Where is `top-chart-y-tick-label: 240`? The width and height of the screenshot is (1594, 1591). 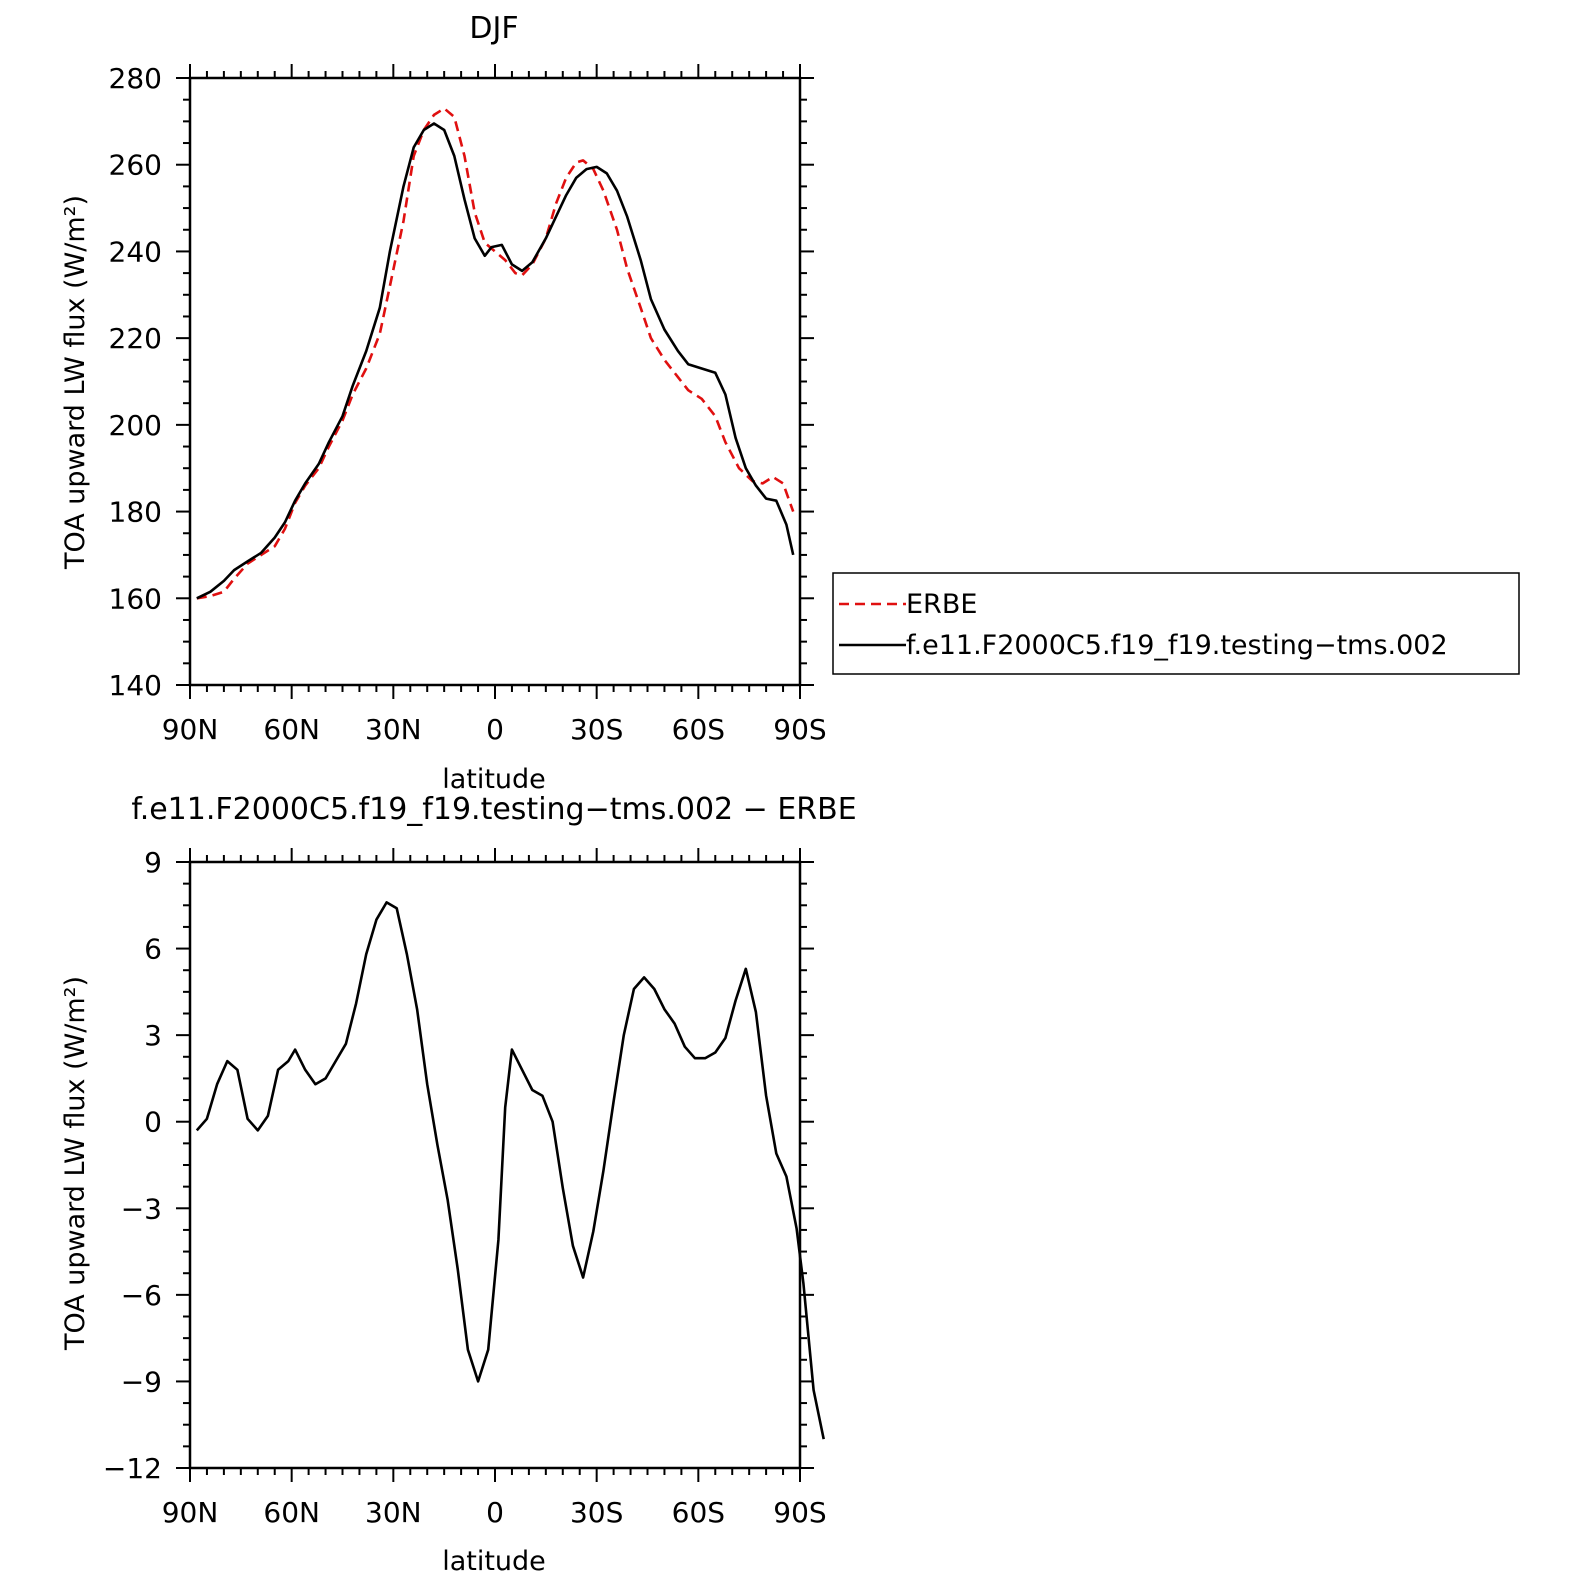
top-chart-y-tick-label: 240 is located at coordinates (135, 251).